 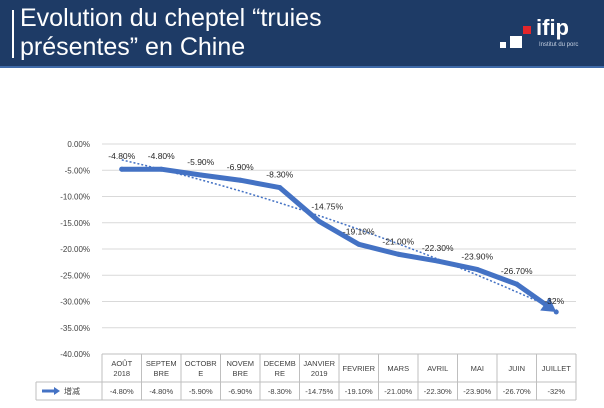 I want to click on y-tick-label: -5.00%, so click(x=77, y=170).